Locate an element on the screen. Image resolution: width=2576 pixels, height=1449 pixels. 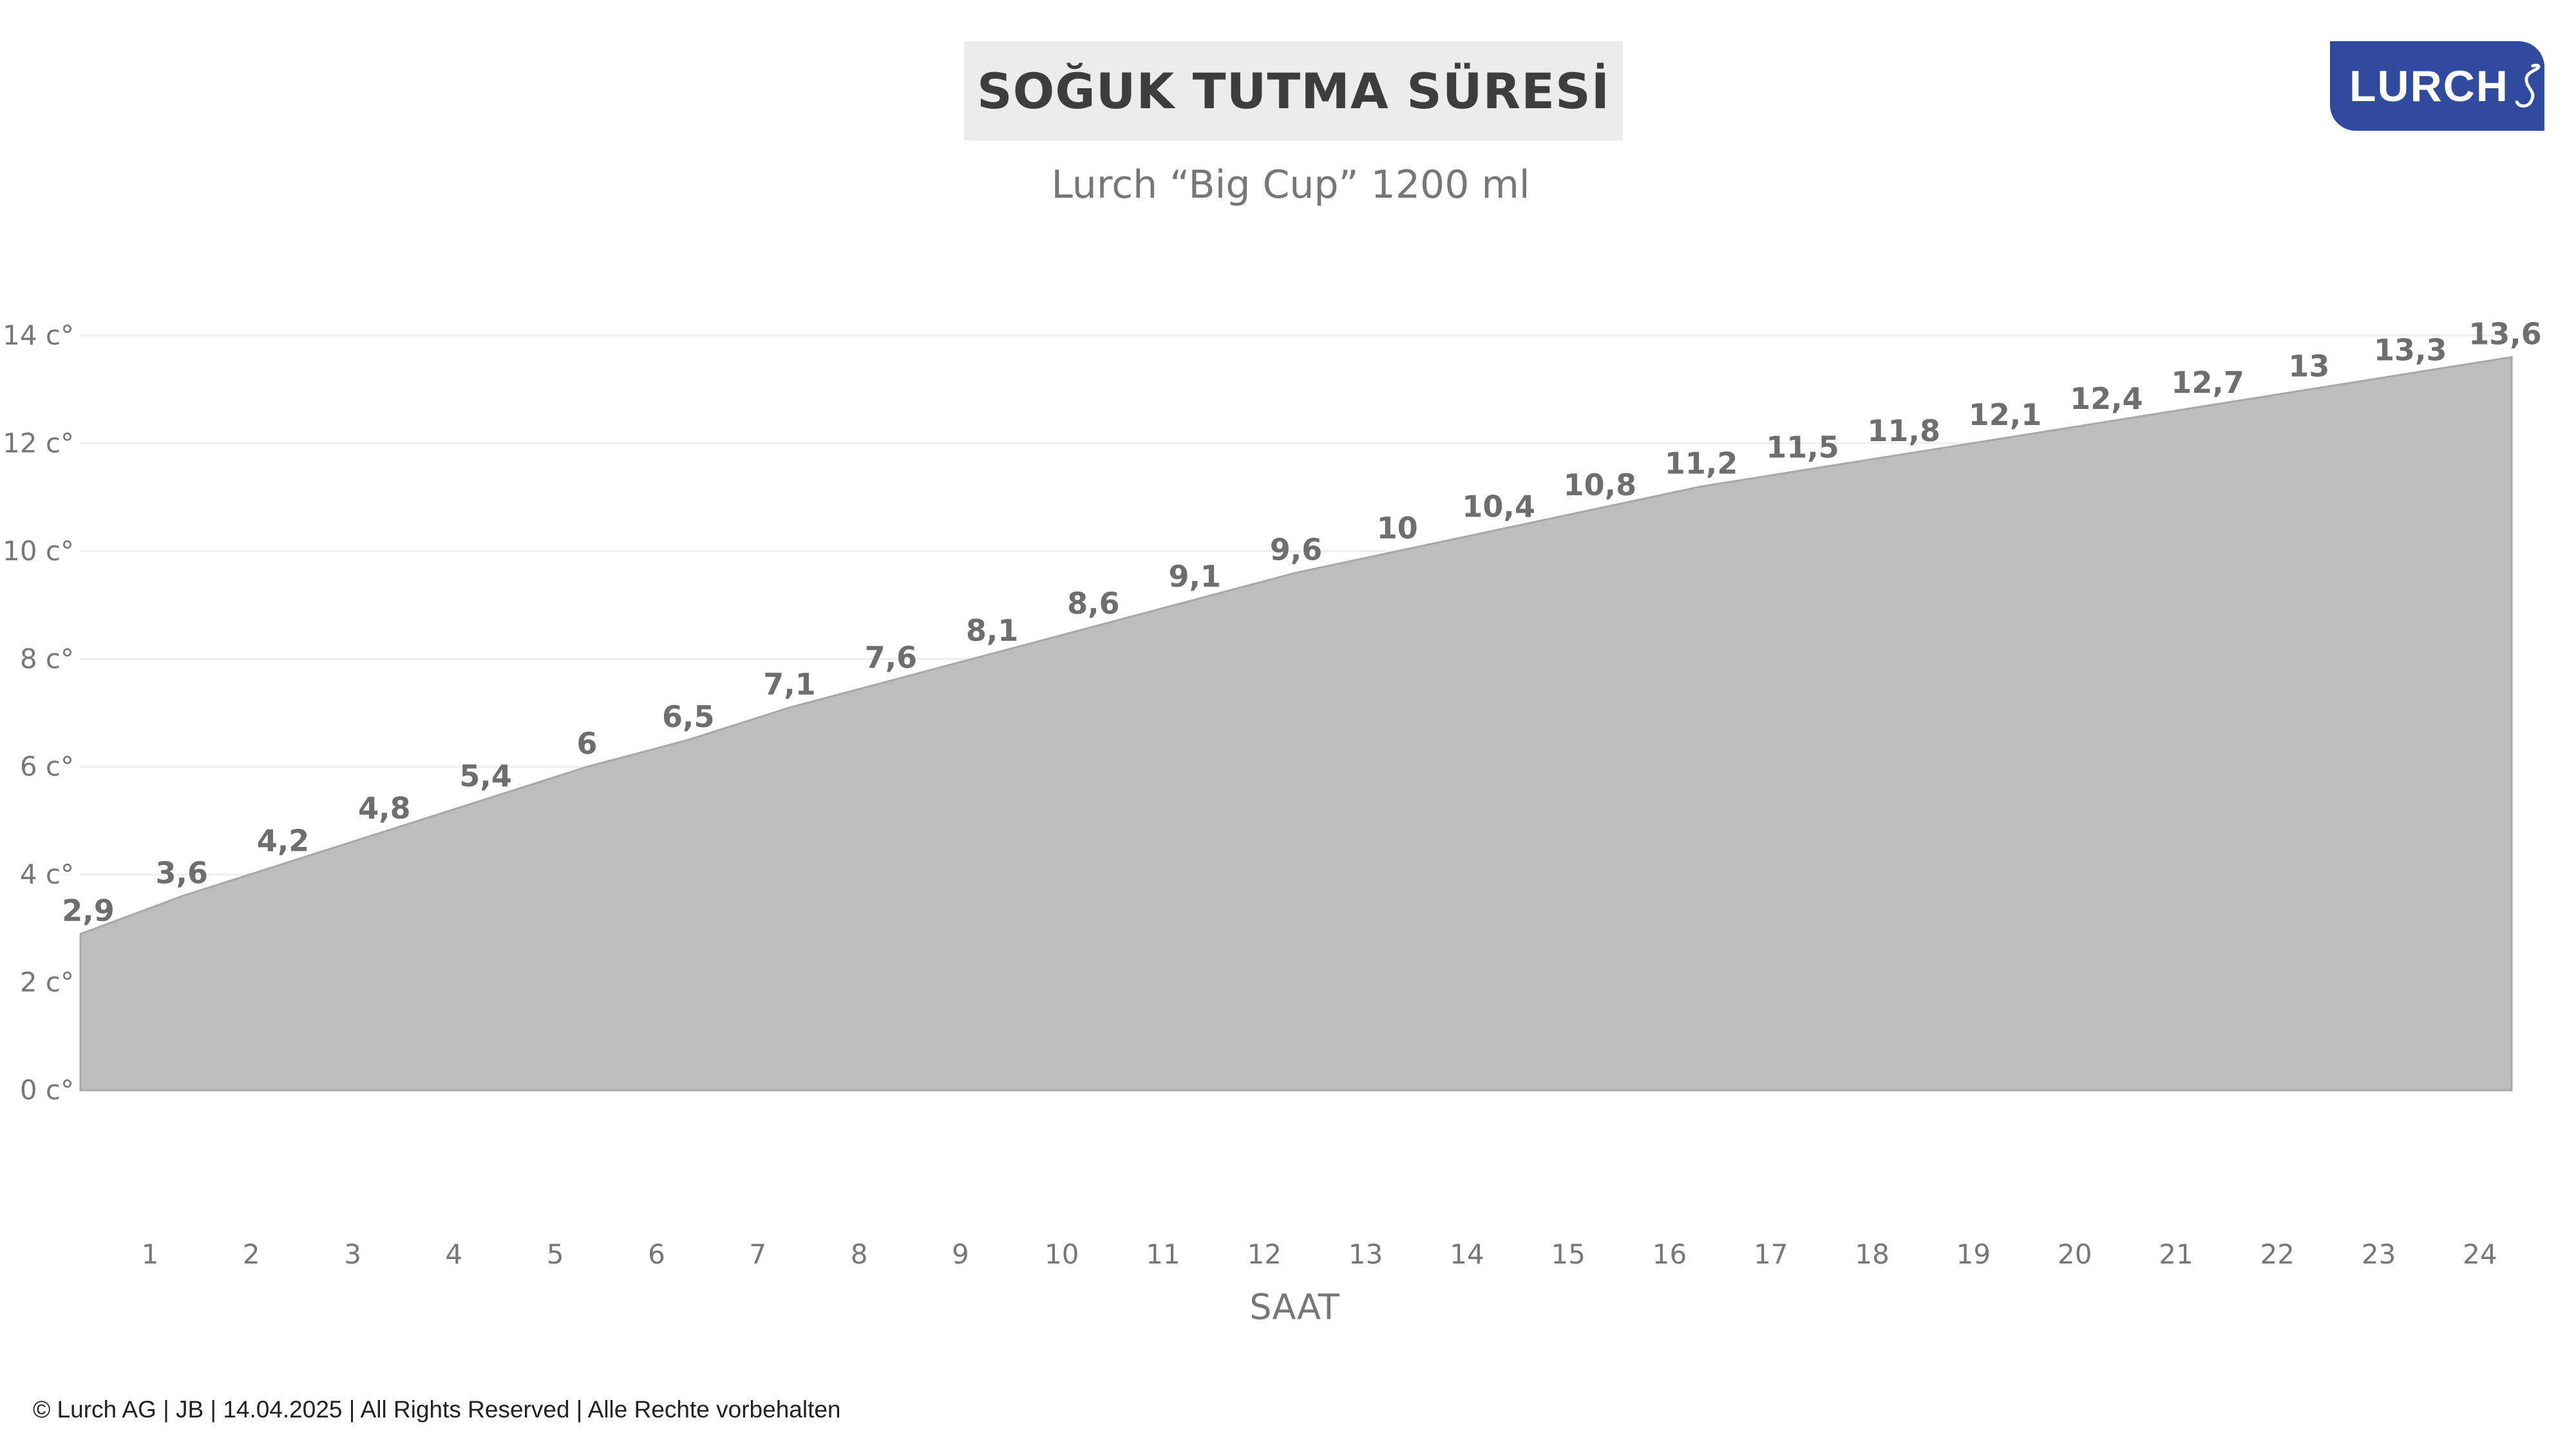
data-label: 5,4 is located at coordinates (485, 776).